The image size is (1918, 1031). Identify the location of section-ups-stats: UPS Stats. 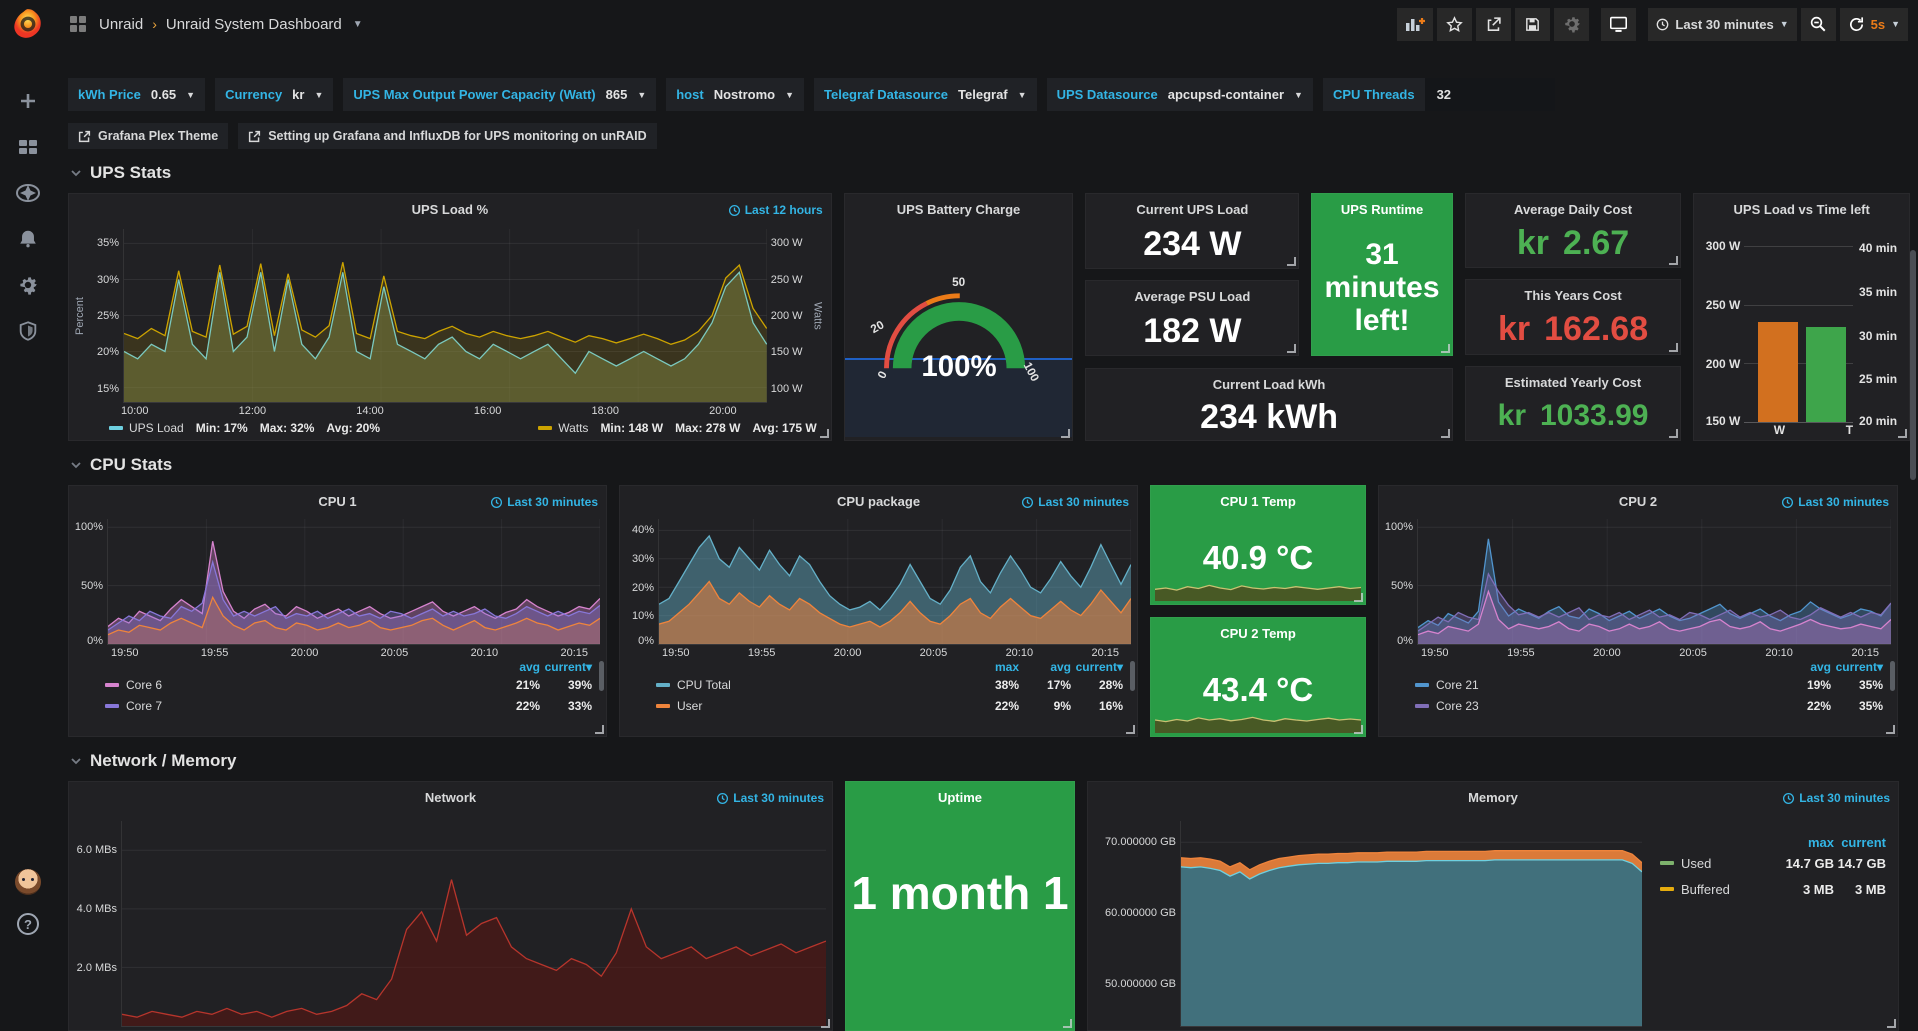
(990, 173).